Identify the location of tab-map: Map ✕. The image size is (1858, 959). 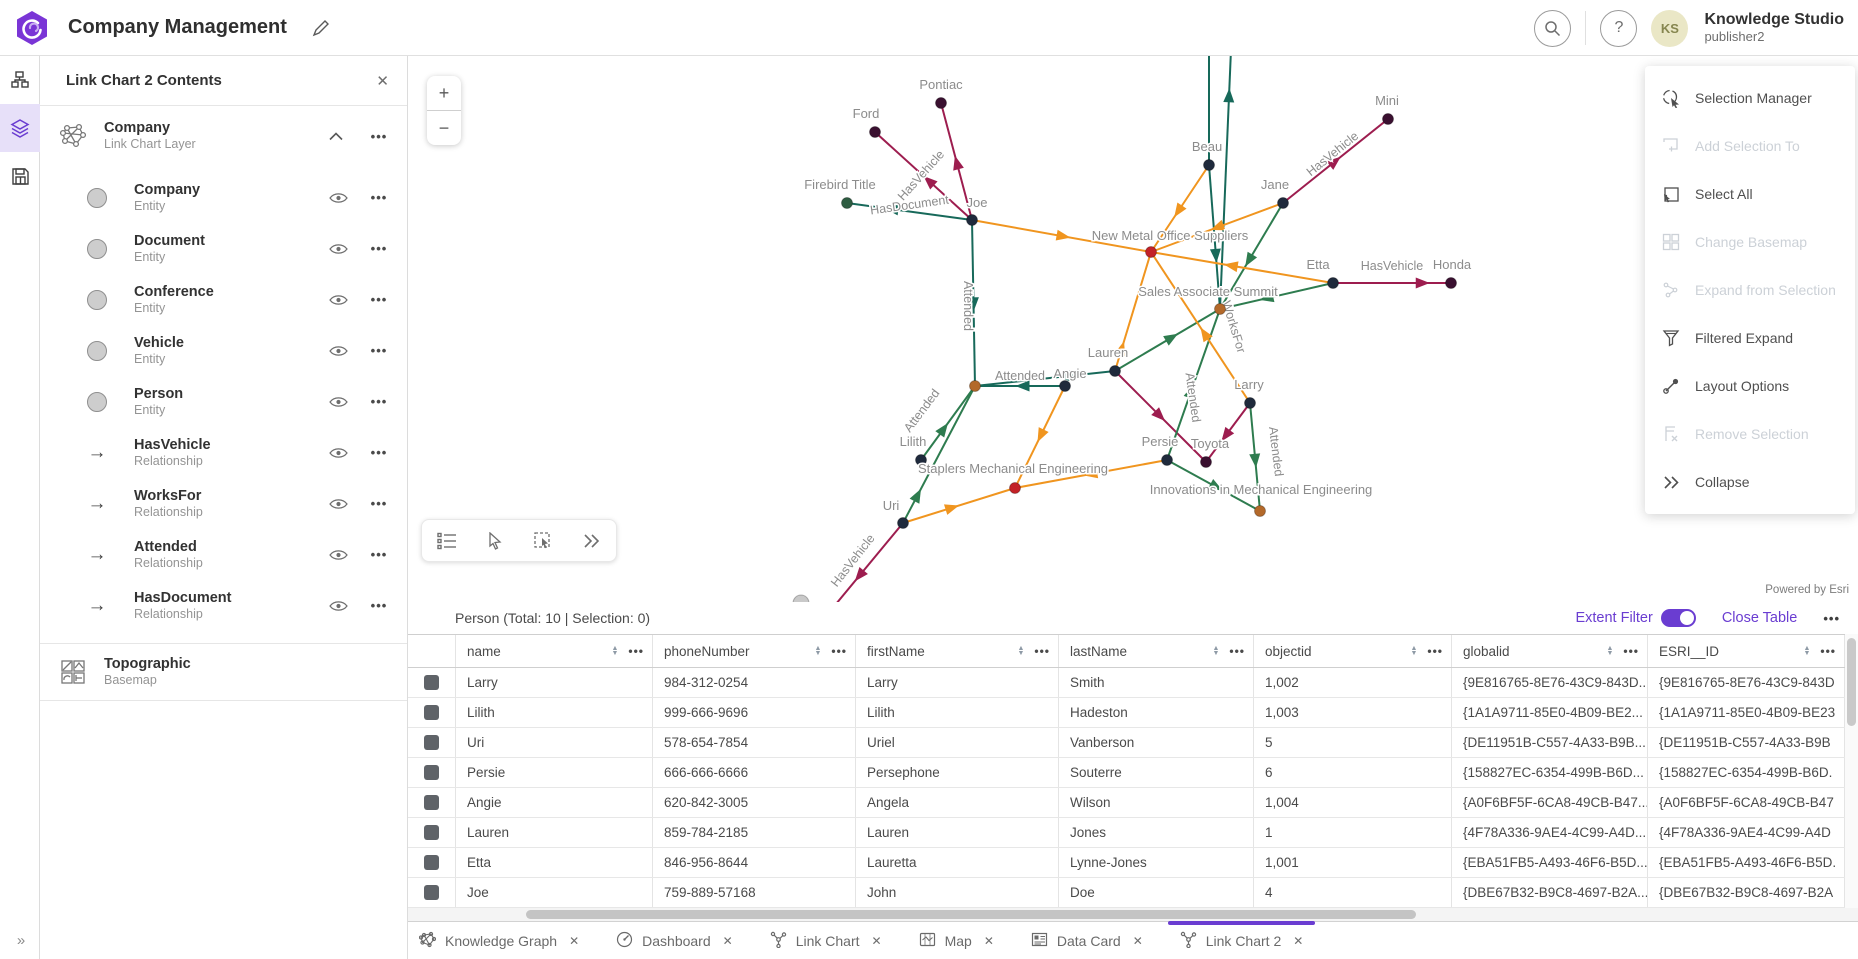
(956, 940).